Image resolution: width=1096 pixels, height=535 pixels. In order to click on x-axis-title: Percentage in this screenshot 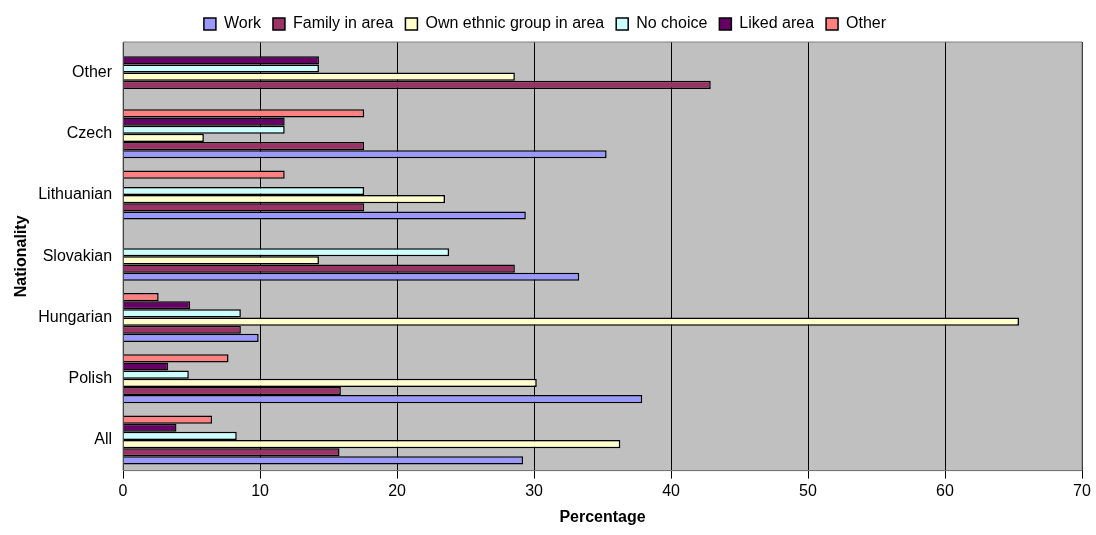, I will do `click(602, 516)`.